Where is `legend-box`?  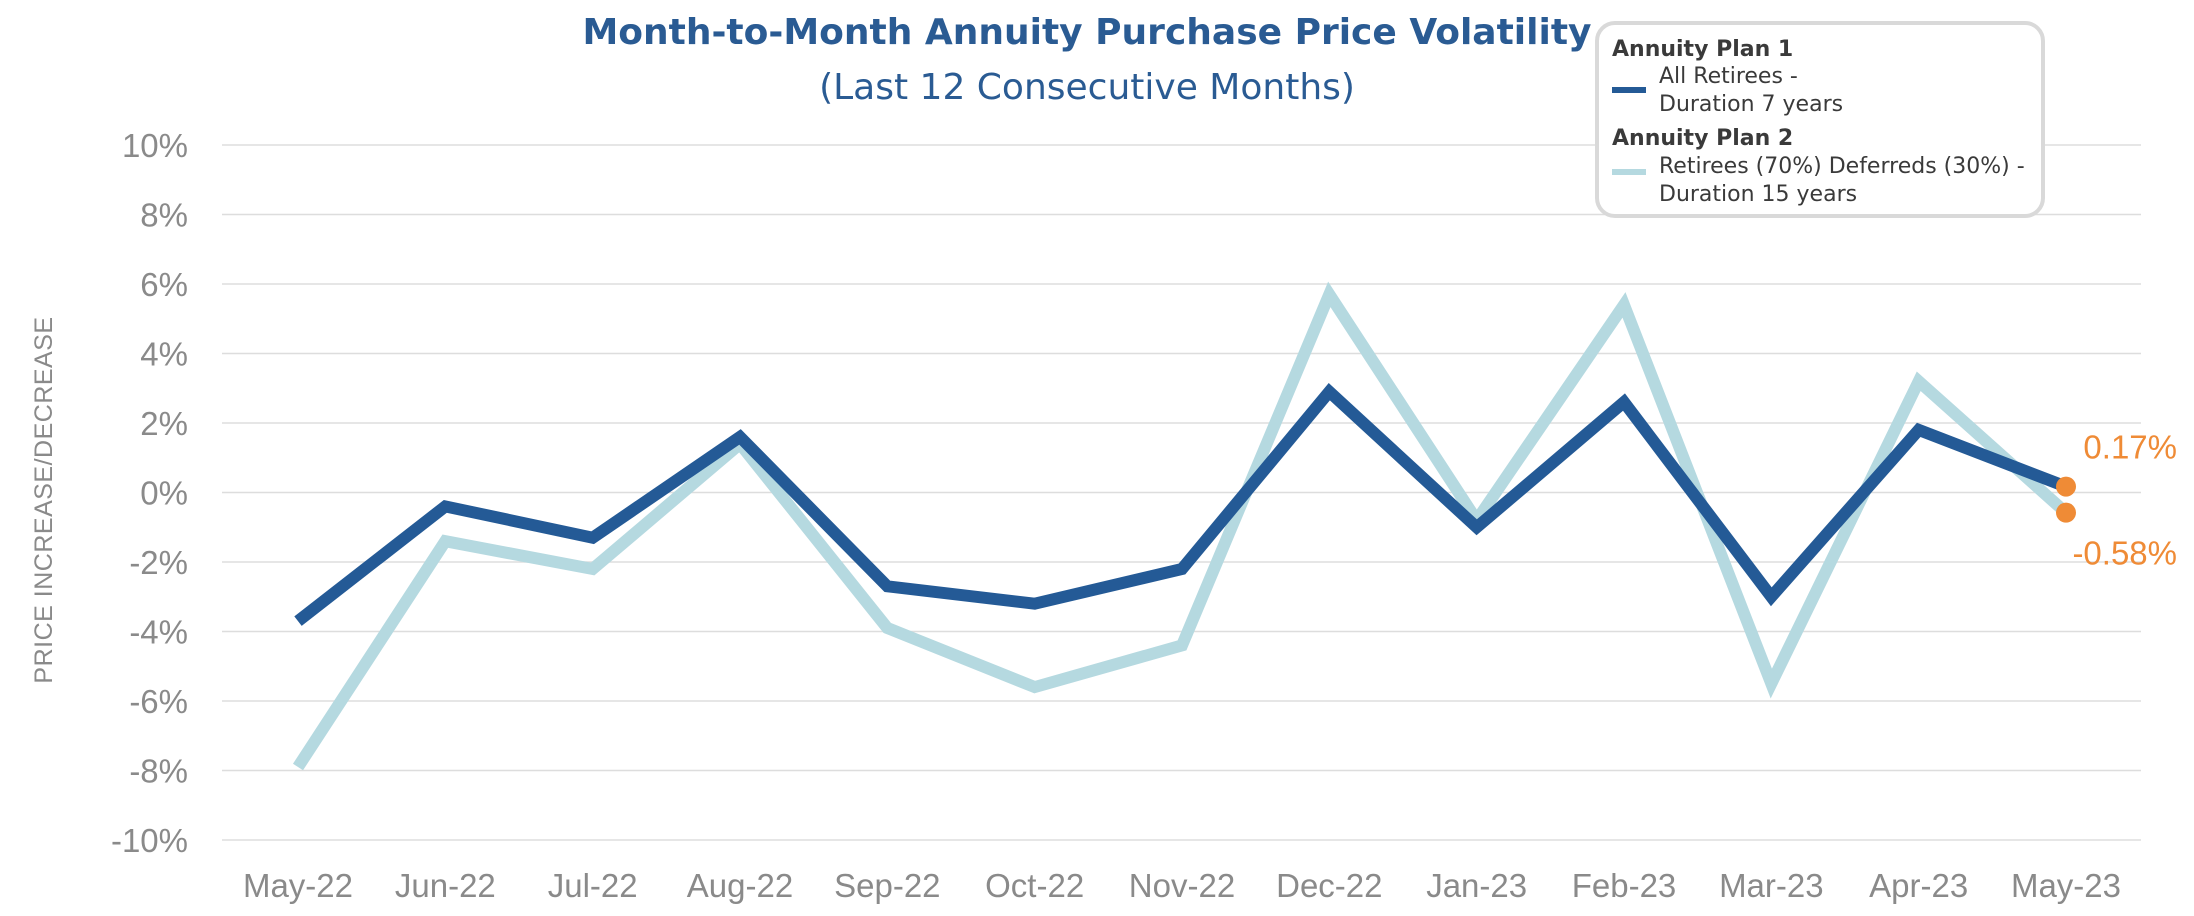
legend-box is located at coordinates (1820, 119).